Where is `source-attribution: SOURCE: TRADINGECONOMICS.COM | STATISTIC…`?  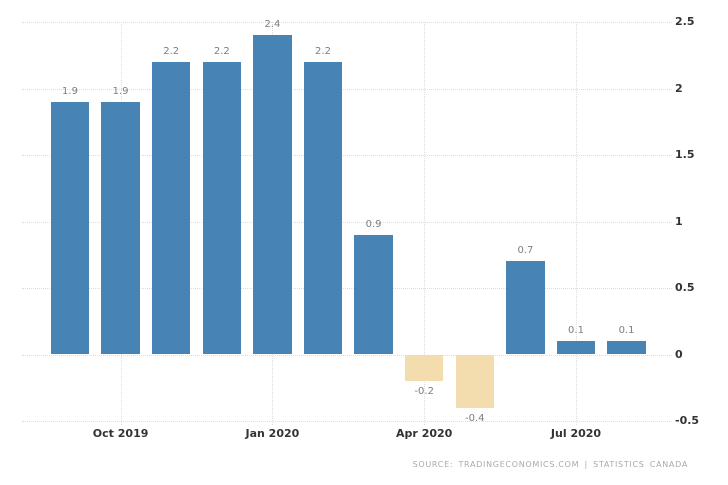 source-attribution: SOURCE: TRADINGECONOMICS.COM | STATISTIC… is located at coordinates (550, 464).